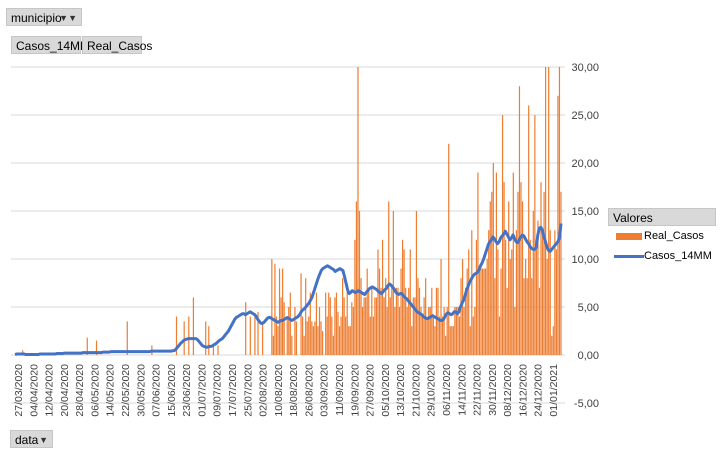 The height and width of the screenshot is (456, 726). I want to click on filter-dropdown-icon: ▼▼, so click(68, 18).